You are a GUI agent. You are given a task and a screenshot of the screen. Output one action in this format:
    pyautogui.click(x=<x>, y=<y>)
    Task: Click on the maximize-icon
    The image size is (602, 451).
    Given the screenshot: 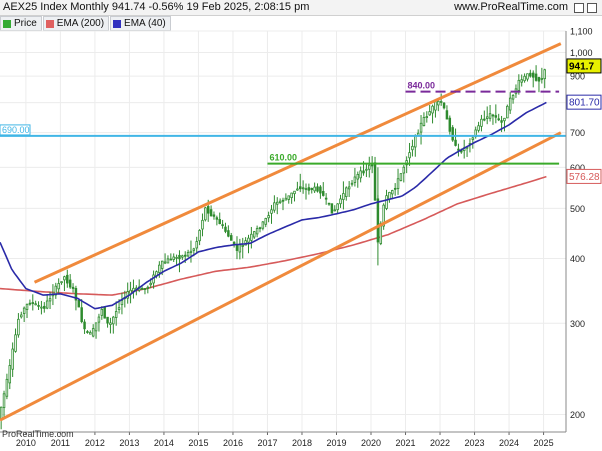 What is the action you would take?
    pyautogui.click(x=579, y=8)
    